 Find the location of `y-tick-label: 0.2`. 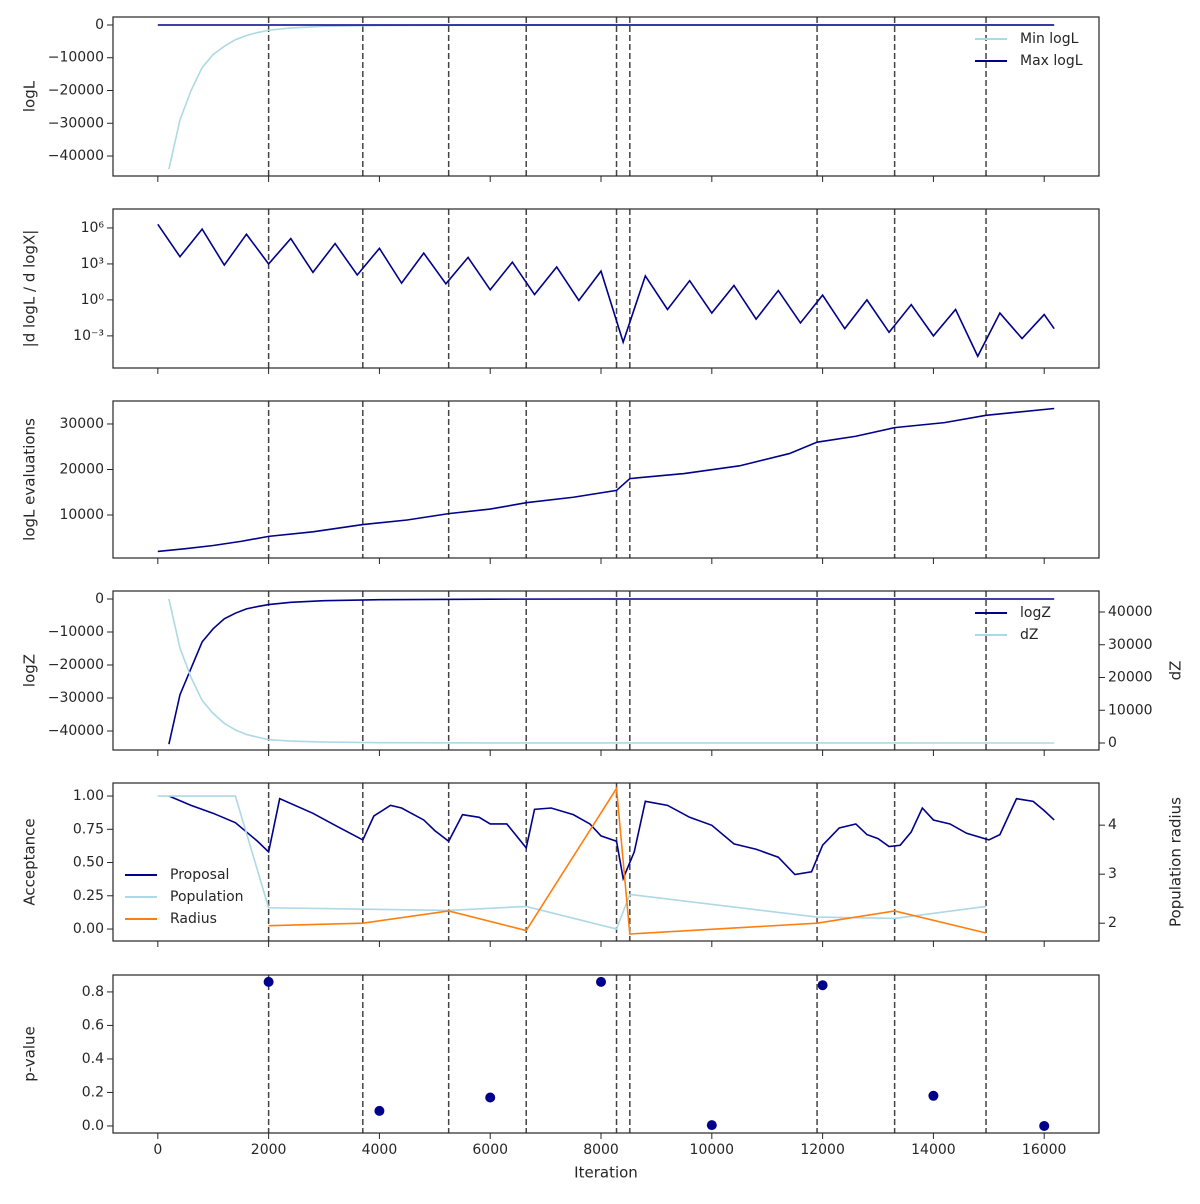

y-tick-label: 0.2 is located at coordinates (93, 1092).